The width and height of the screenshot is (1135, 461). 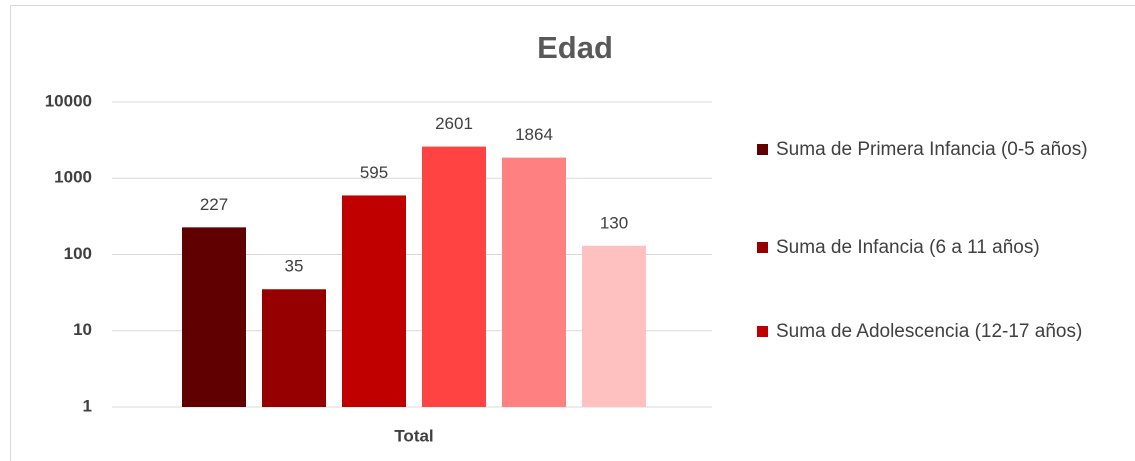 What do you see at coordinates (575, 47) in the screenshot?
I see `chart-title: Edad` at bounding box center [575, 47].